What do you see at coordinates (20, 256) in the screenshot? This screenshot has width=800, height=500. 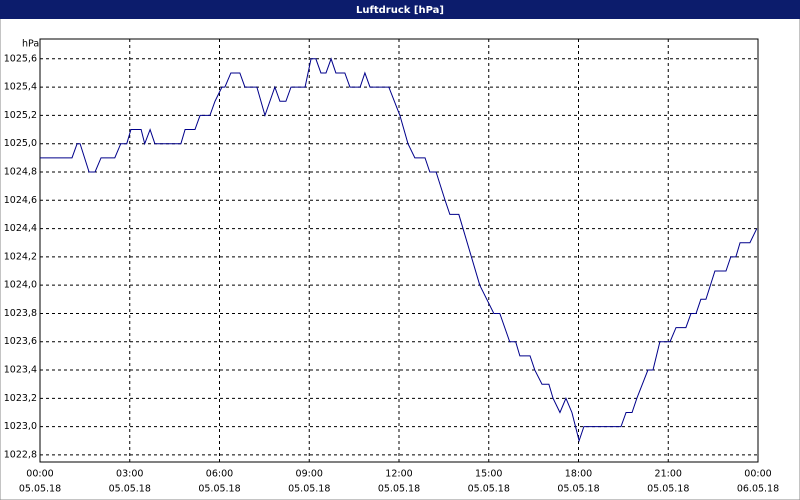 I see `y-tick-label: 1024,2` at bounding box center [20, 256].